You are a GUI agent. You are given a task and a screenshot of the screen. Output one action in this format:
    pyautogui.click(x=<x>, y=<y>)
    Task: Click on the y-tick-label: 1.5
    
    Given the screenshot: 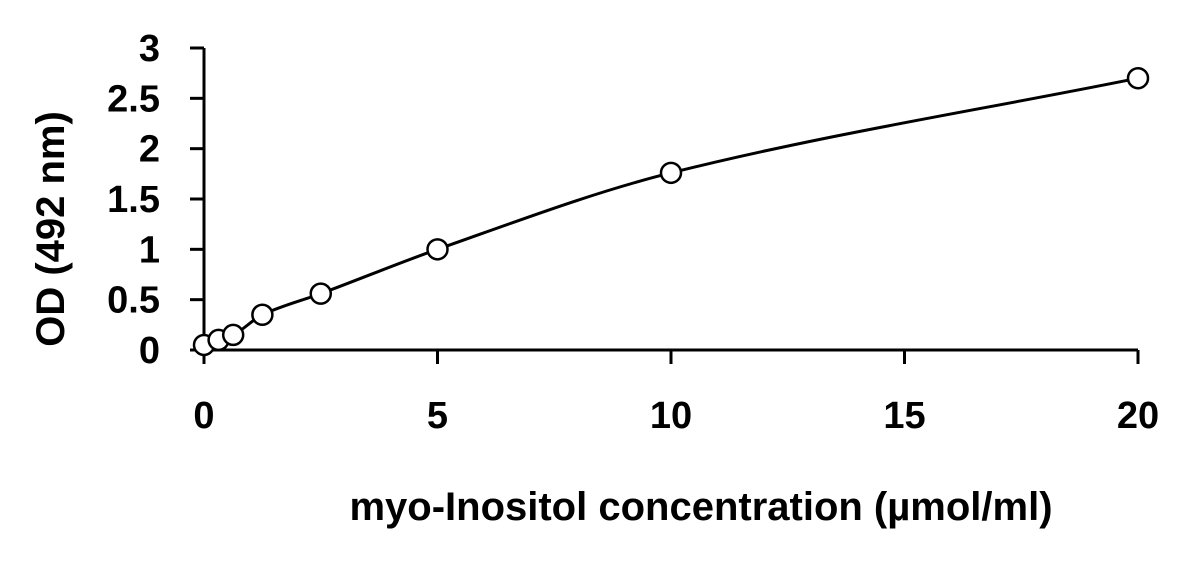 What is the action you would take?
    pyautogui.click(x=133, y=200)
    